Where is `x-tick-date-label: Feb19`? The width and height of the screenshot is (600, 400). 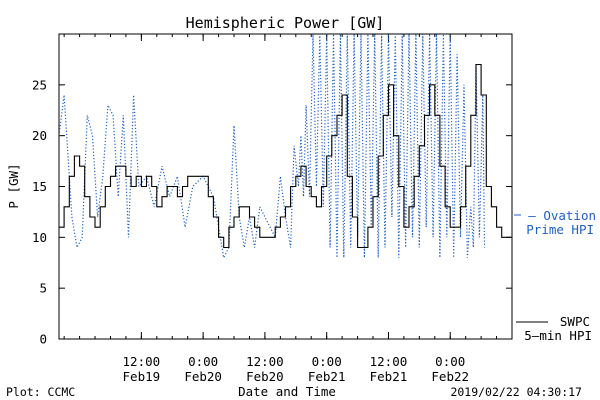 x-tick-date-label: Feb19 is located at coordinates (142, 376).